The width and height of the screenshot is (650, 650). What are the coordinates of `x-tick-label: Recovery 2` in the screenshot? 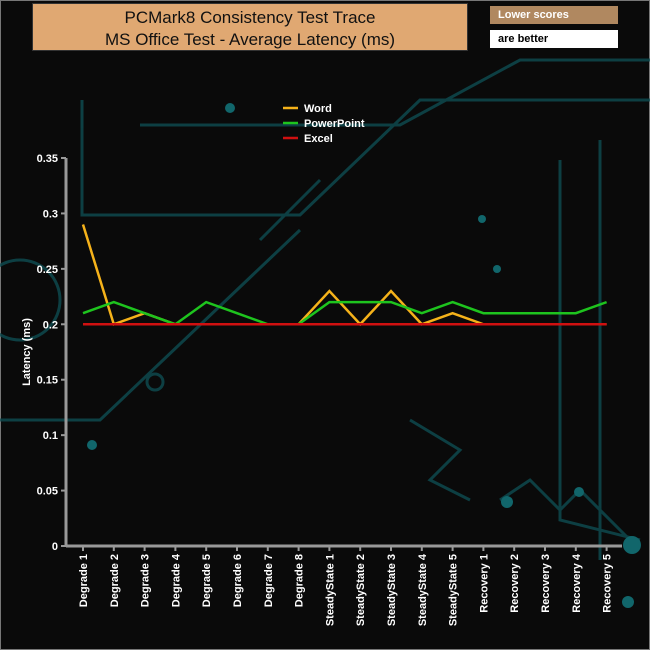 It's located at (515, 583).